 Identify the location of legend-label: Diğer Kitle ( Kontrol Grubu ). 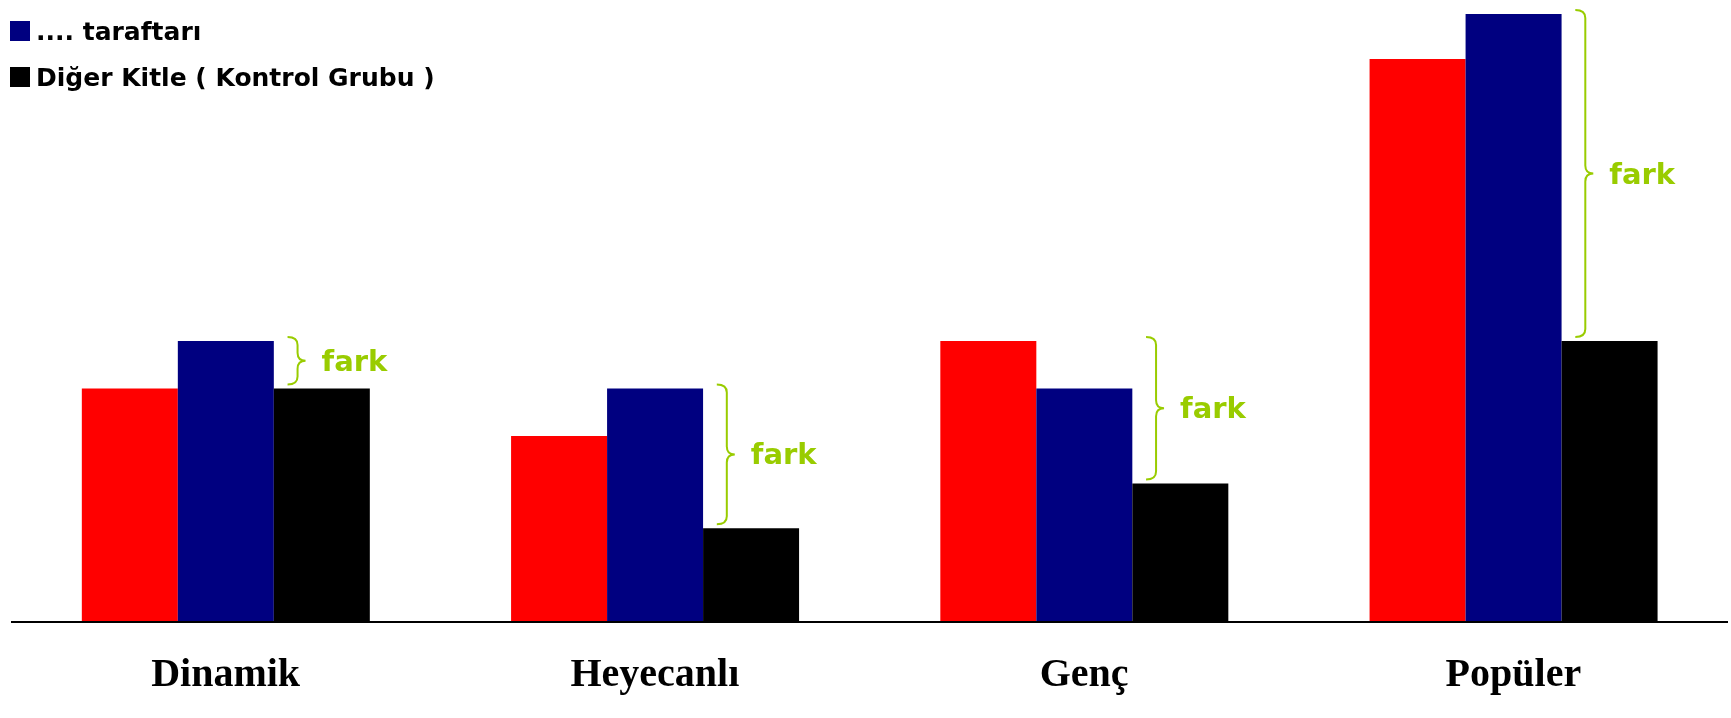
(235, 77).